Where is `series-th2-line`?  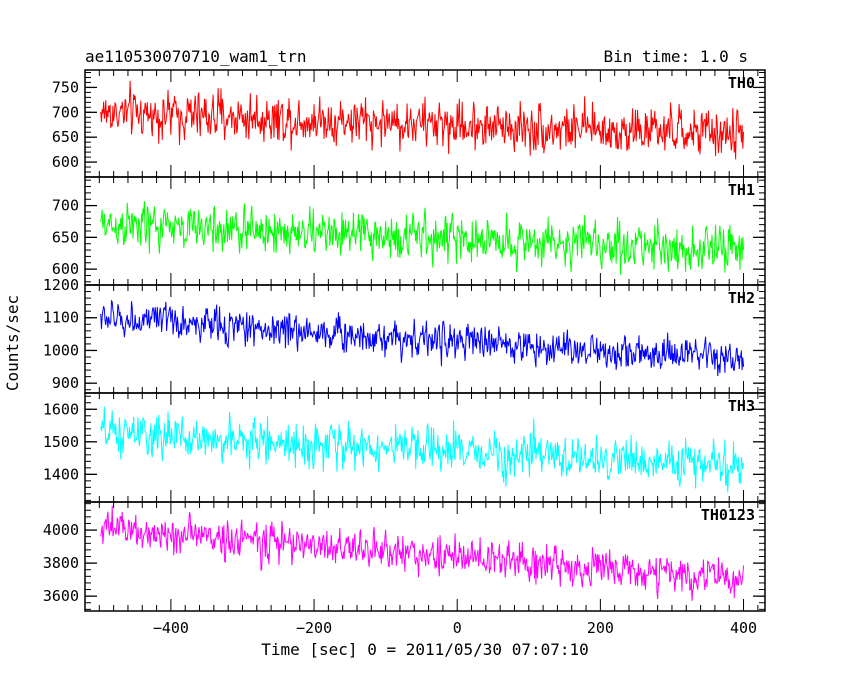
series-th2-line is located at coordinates (422, 338).